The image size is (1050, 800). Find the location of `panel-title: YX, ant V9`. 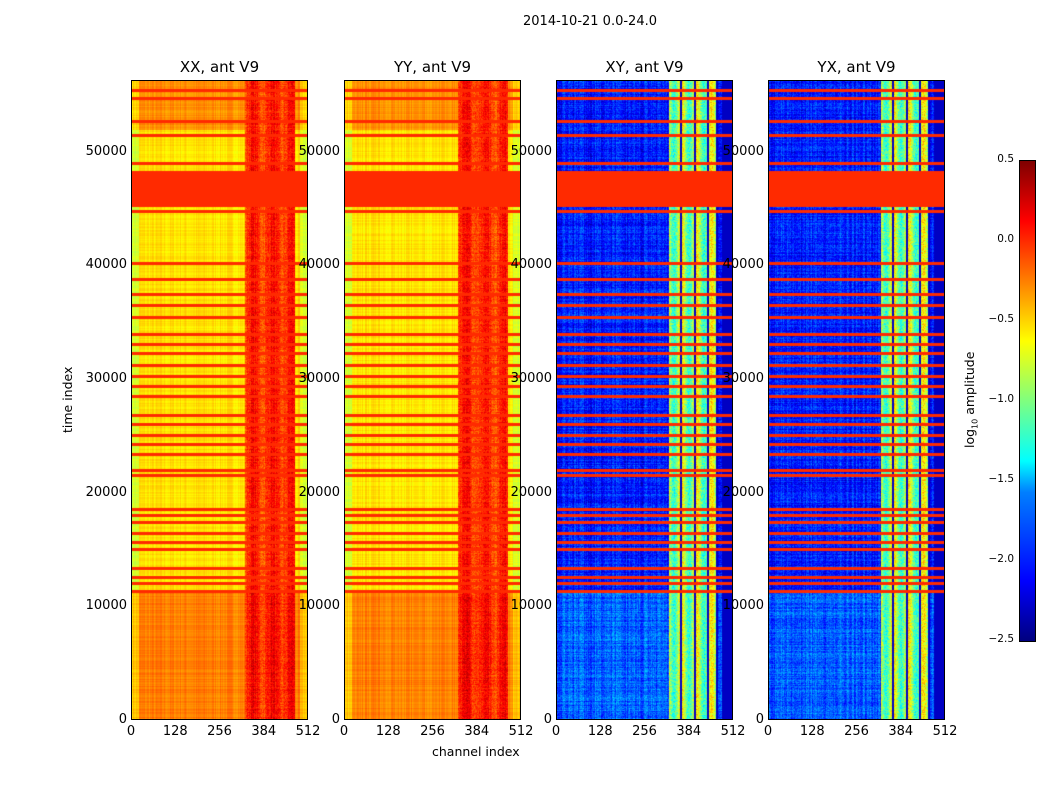

panel-title: YX, ant V9 is located at coordinates (856, 67).